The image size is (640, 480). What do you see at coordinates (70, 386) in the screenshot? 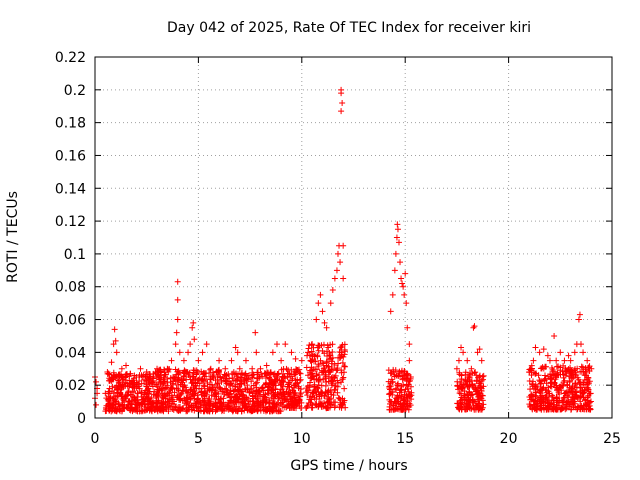
I see `y-tick-label: 0.02` at bounding box center [70, 386].